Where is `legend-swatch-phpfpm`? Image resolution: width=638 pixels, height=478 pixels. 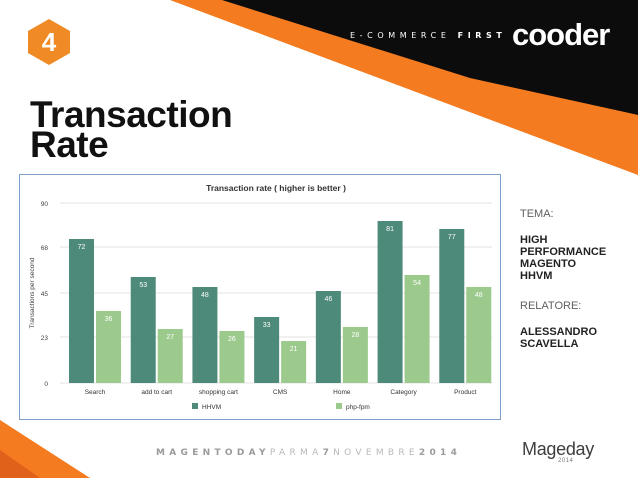 legend-swatch-phpfpm is located at coordinates (339, 406).